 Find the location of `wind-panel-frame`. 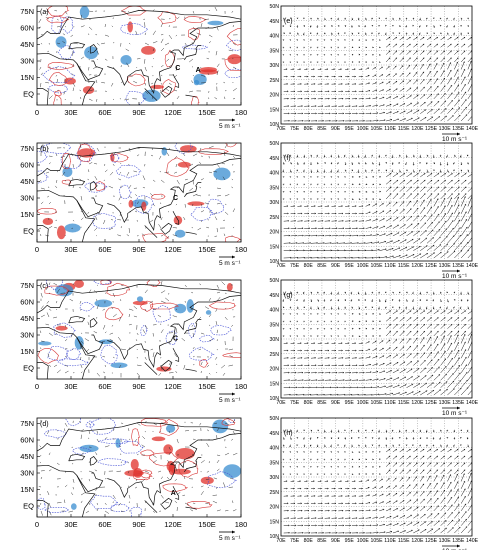

wind-panel-frame is located at coordinates (376, 202).